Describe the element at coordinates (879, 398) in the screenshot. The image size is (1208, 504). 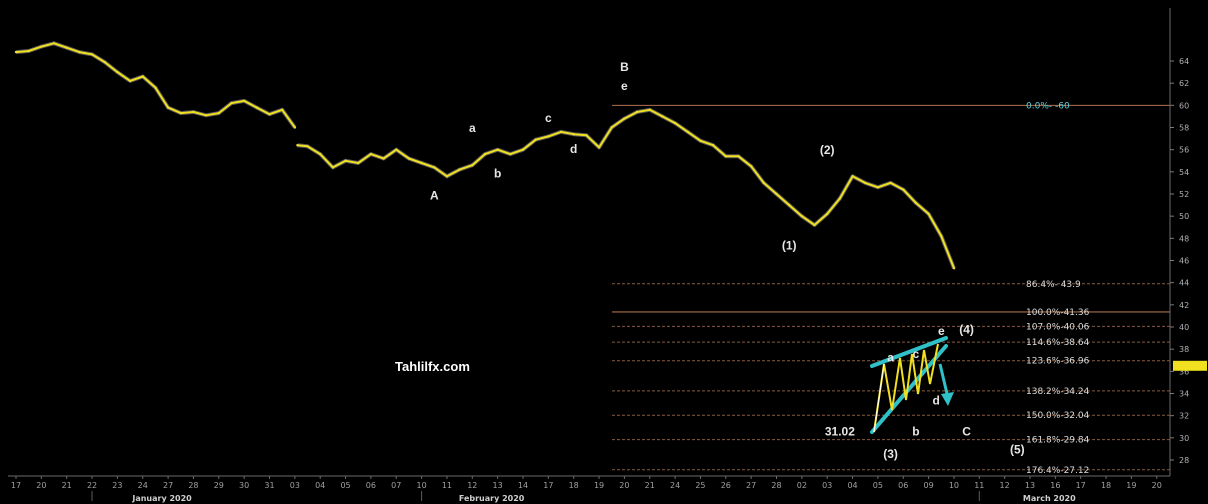
I see `wedge-leg-white` at that location.